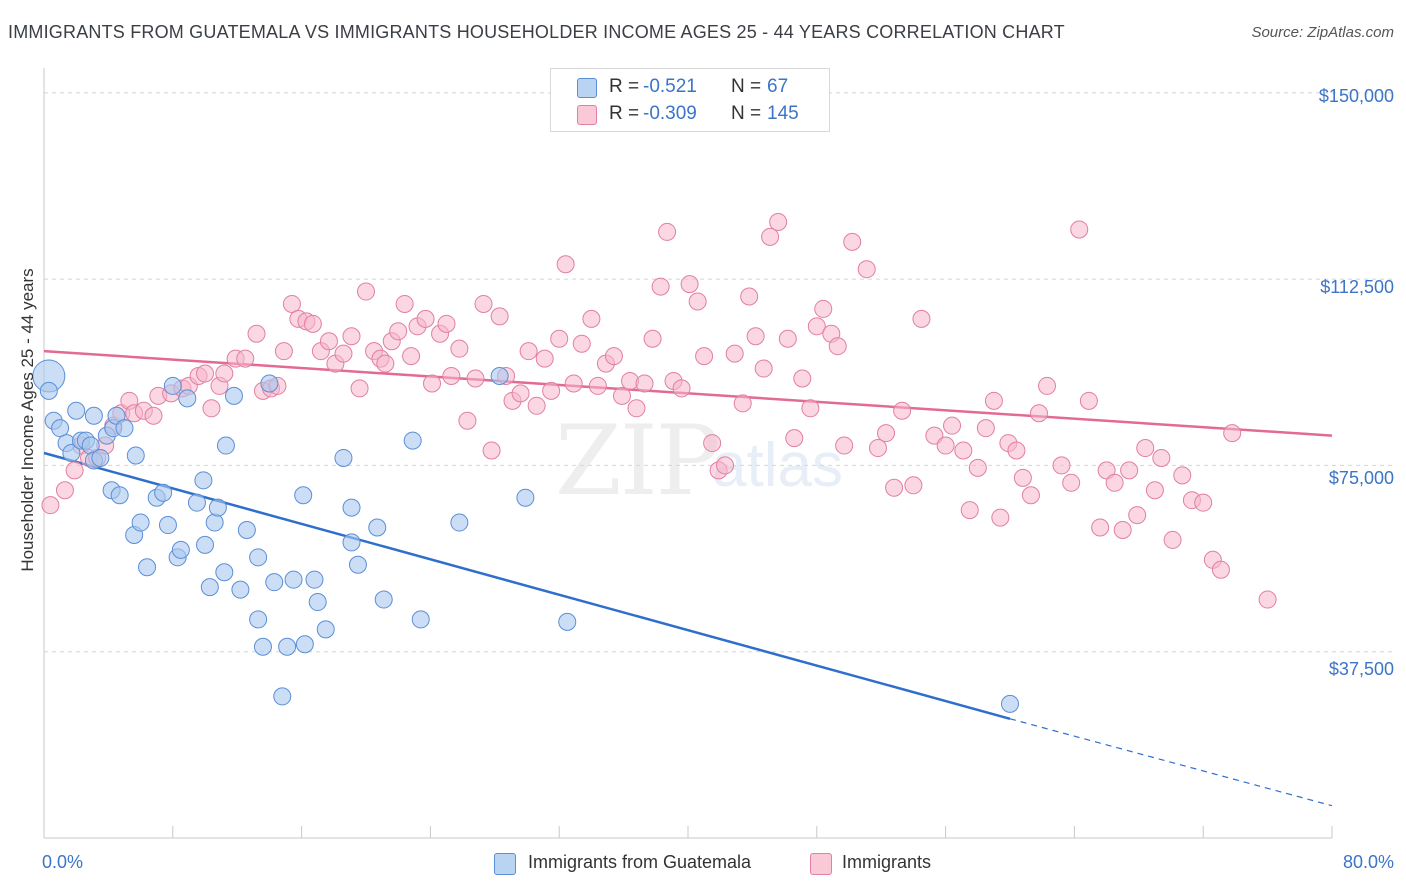 This screenshot has width=1406, height=892. I want to click on pink-swatch-icon, so click(587, 115).